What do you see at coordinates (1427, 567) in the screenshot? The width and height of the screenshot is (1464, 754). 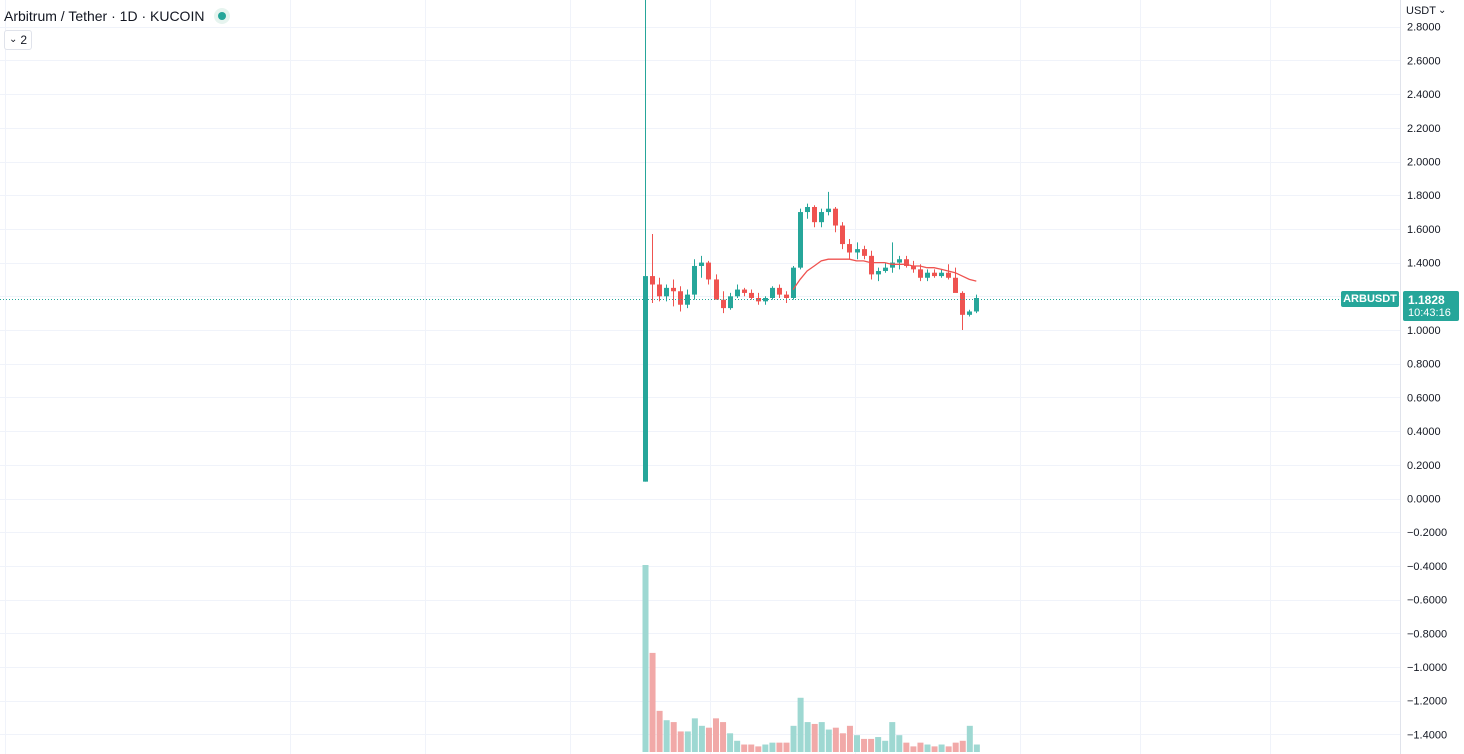 I see `price-tick-label: −0.4000` at bounding box center [1427, 567].